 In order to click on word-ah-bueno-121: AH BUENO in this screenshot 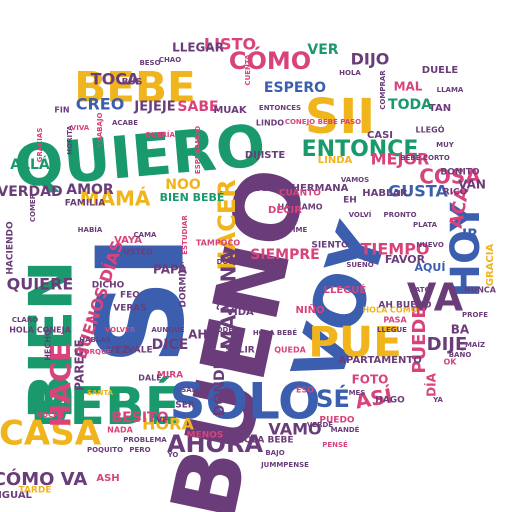, I will do `click(404, 306)`.